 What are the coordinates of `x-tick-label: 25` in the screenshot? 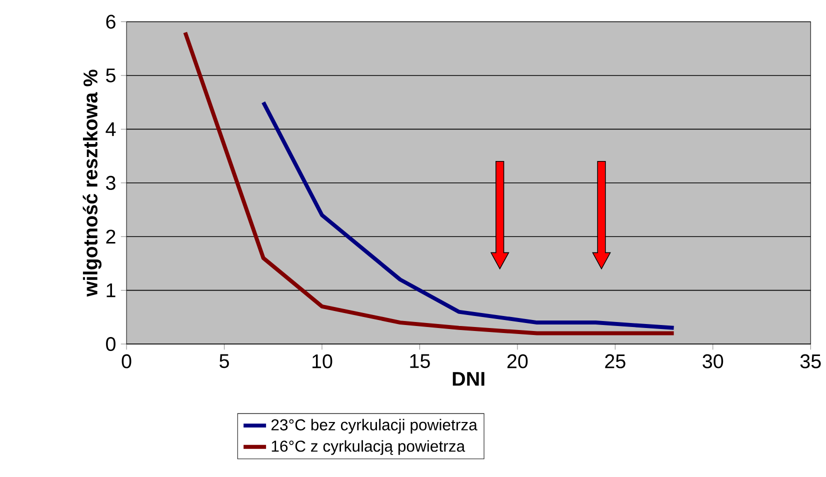 It's located at (615, 361).